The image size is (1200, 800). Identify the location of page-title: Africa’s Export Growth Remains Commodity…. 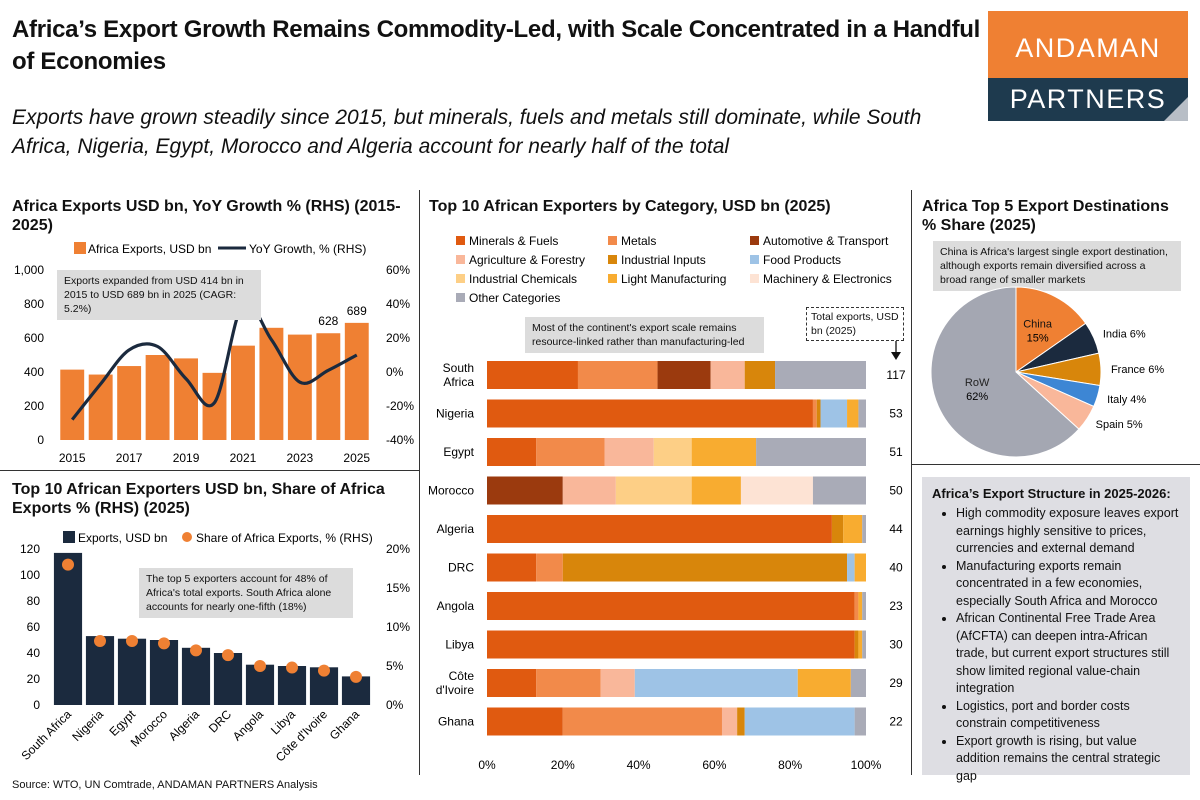
(496, 45).